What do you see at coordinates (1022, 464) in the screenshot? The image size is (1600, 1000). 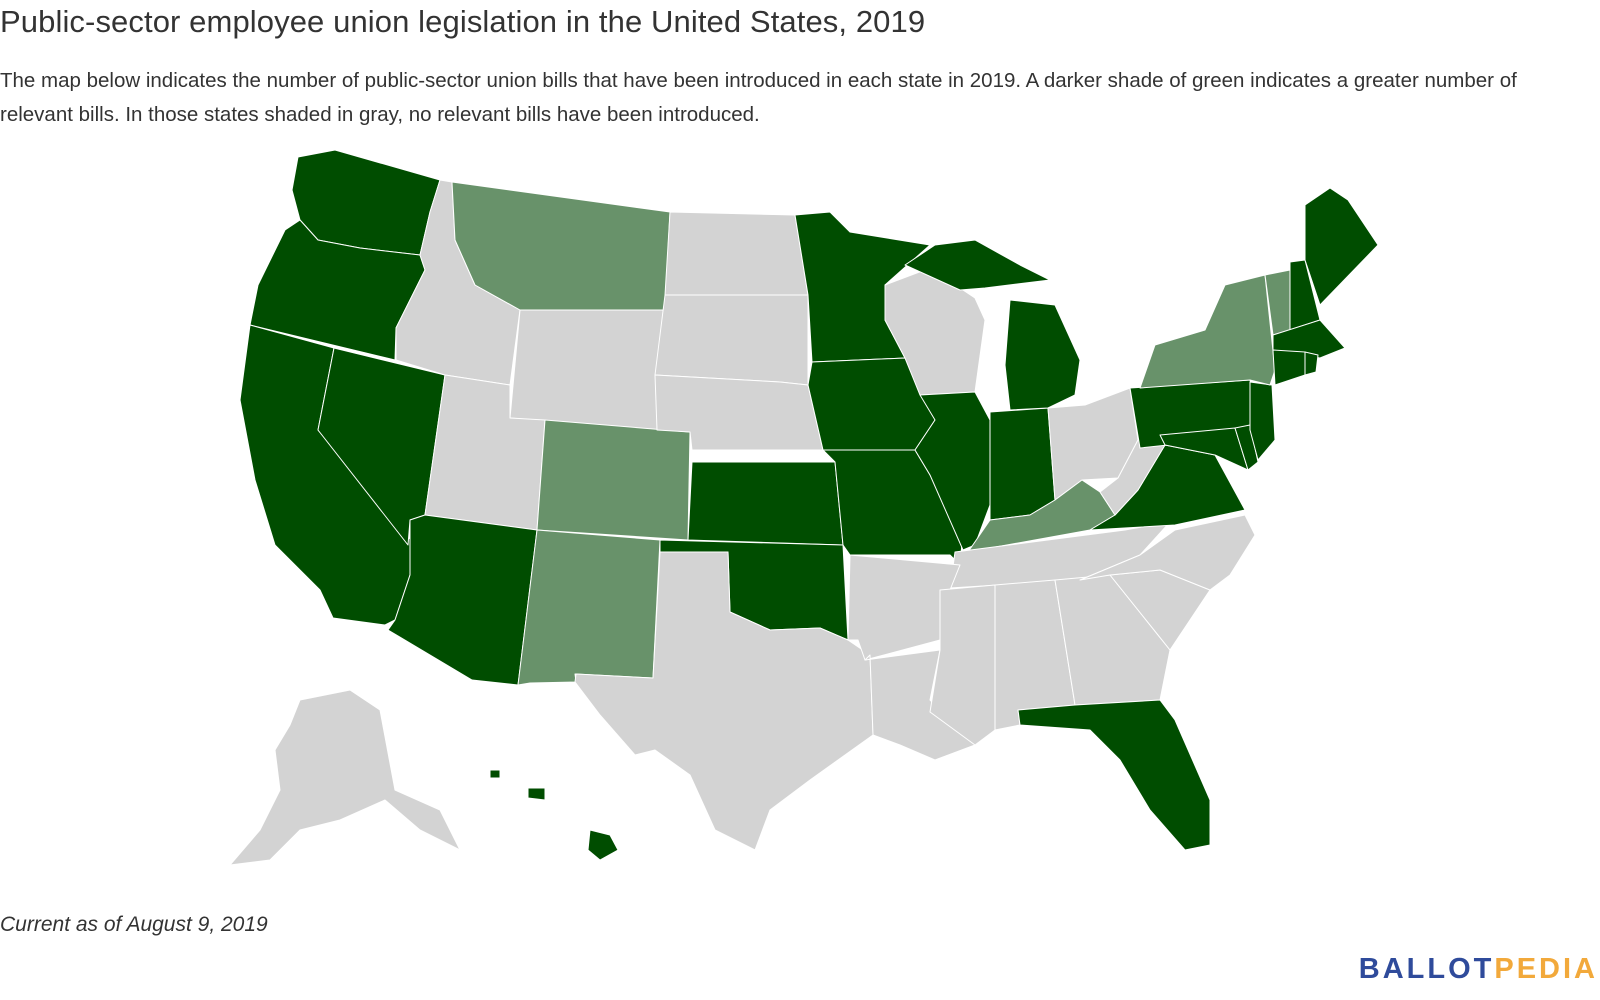 I see `state-IN` at bounding box center [1022, 464].